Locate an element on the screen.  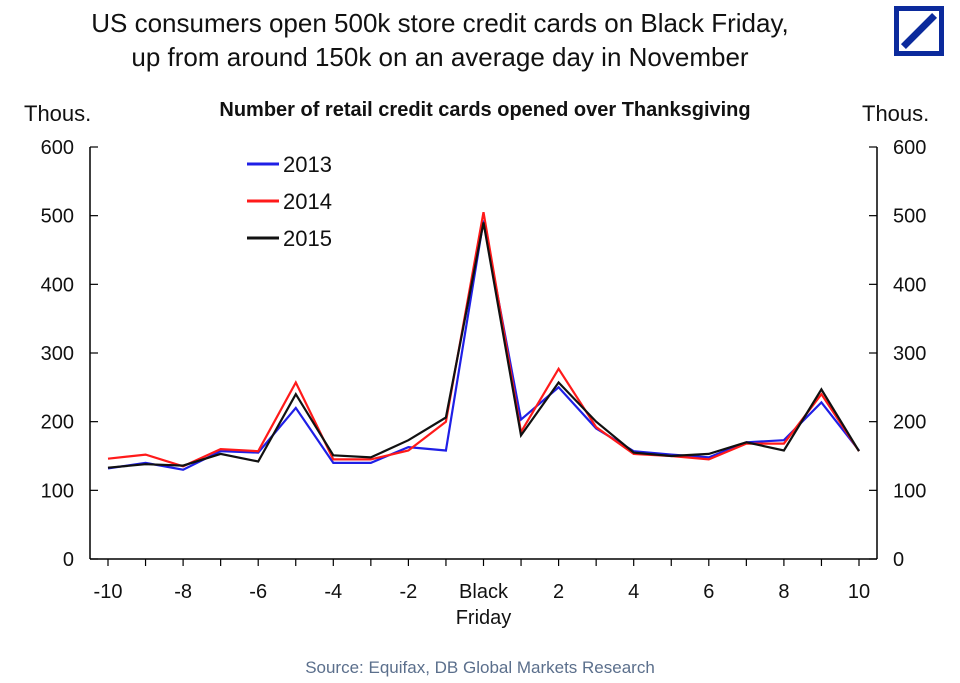
y-tick-label-right: 500 is located at coordinates (909, 217).